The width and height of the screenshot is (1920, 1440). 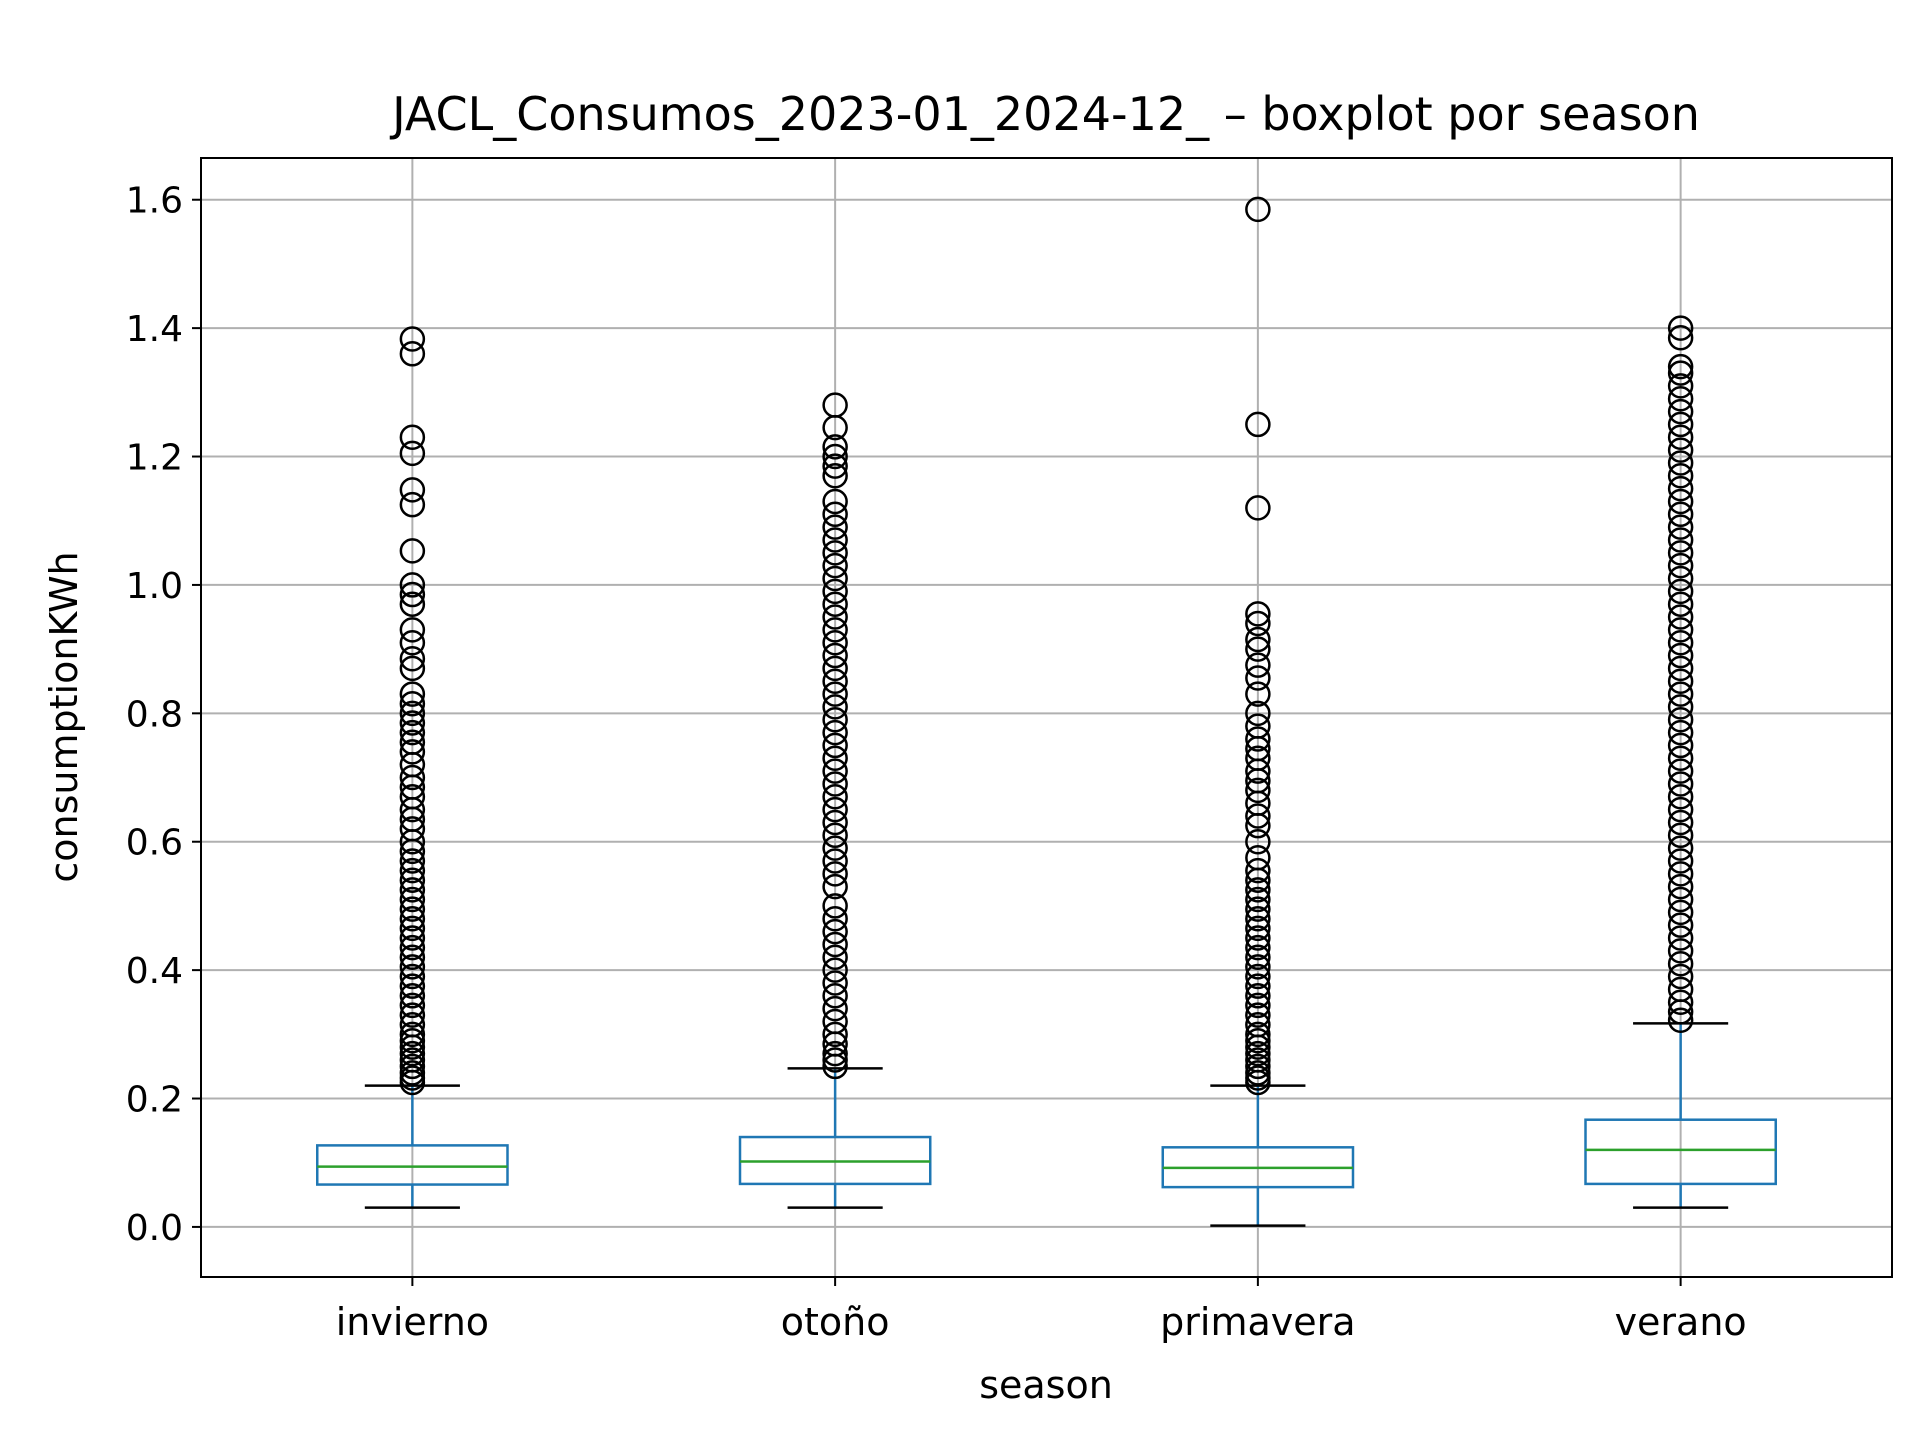 What do you see at coordinates (1257, 1322) in the screenshot?
I see `x-tick-label: primavera` at bounding box center [1257, 1322].